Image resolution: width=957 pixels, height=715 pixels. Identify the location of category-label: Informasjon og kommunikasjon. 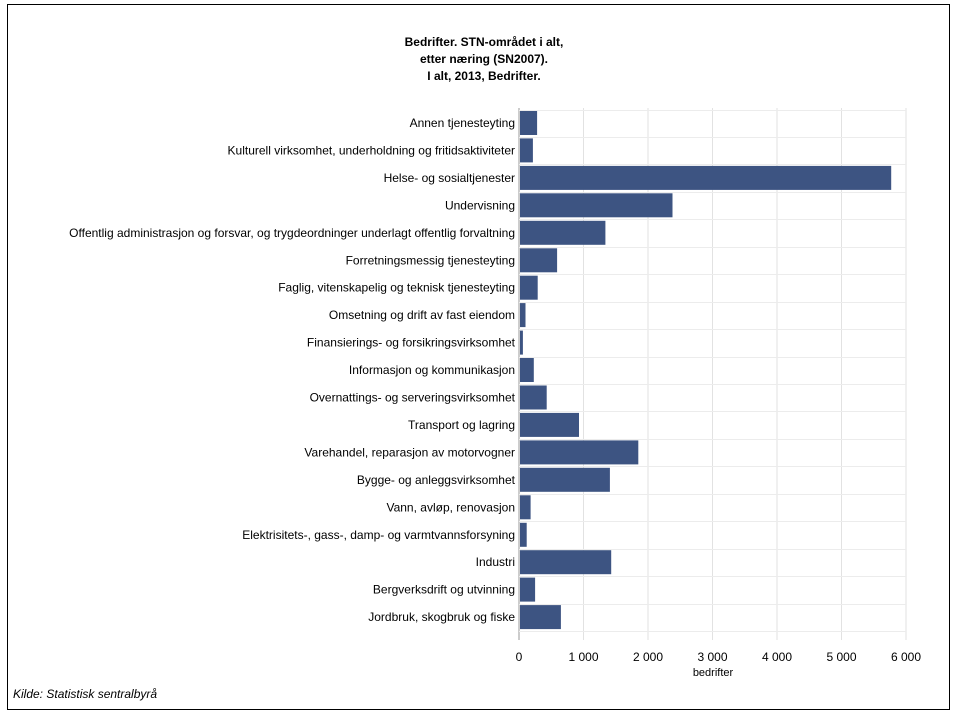
(432, 370).